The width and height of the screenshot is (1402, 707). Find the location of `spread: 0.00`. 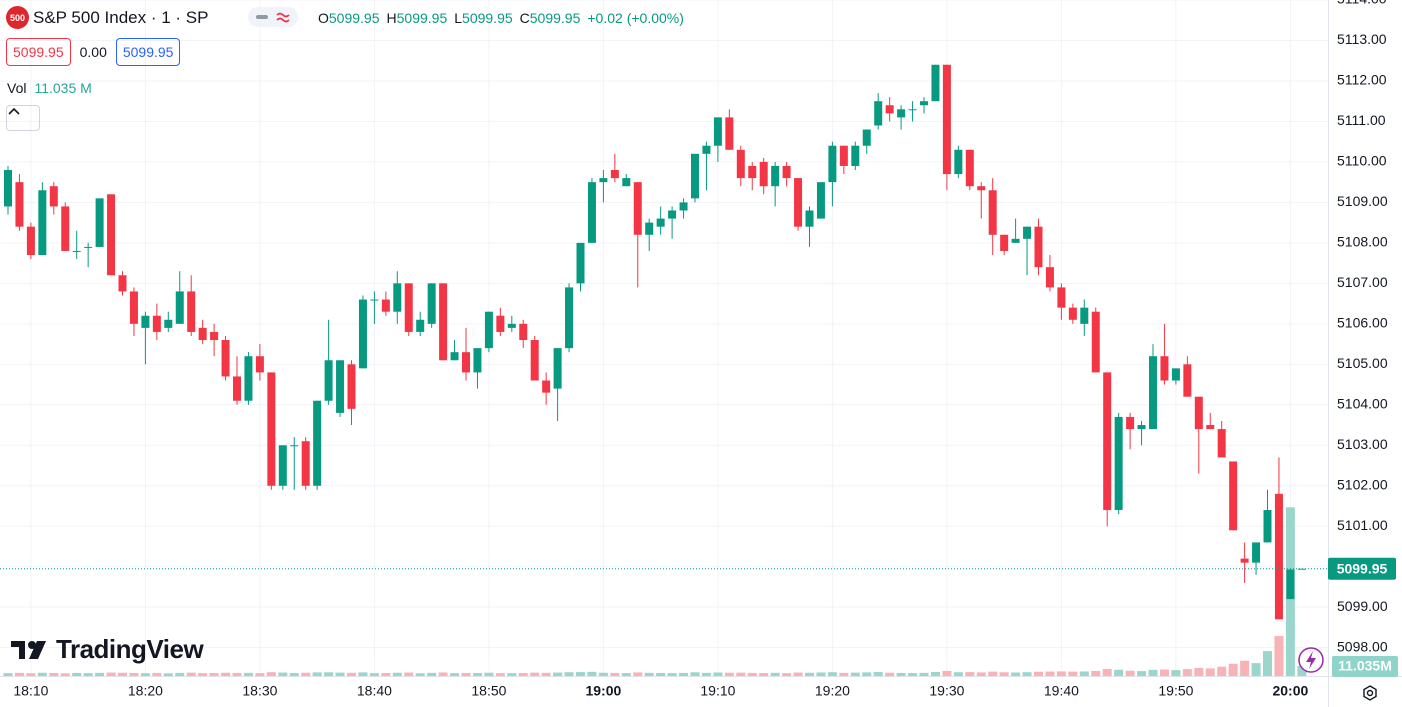

spread: 0.00 is located at coordinates (93, 52).